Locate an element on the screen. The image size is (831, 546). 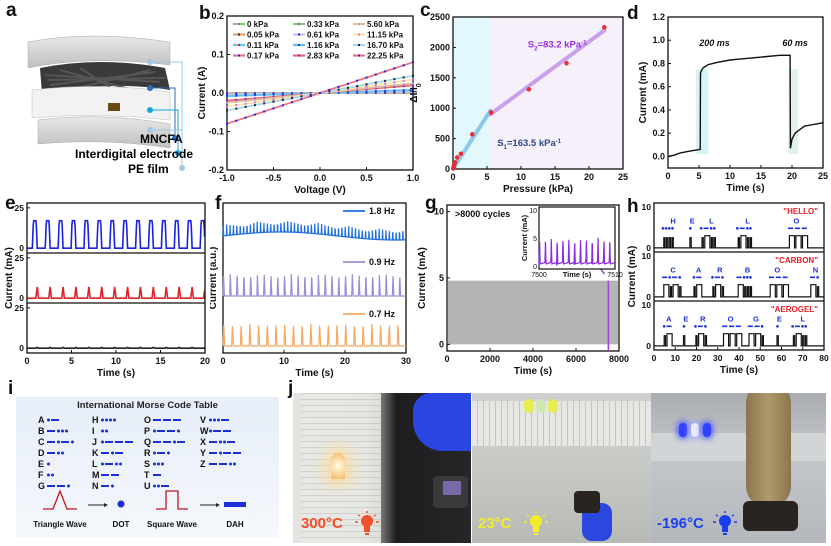
morse-letter: F is located at coordinates (41, 475).